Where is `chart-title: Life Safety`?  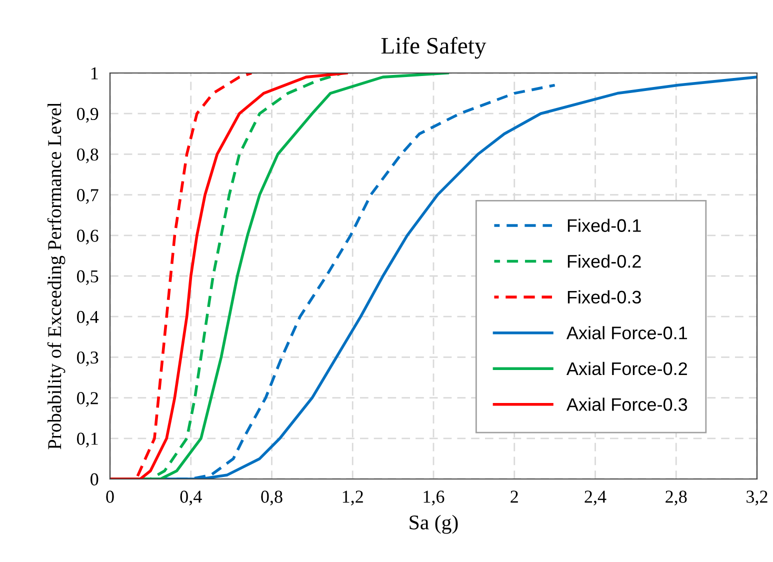 chart-title: Life Safety is located at coordinates (433, 47).